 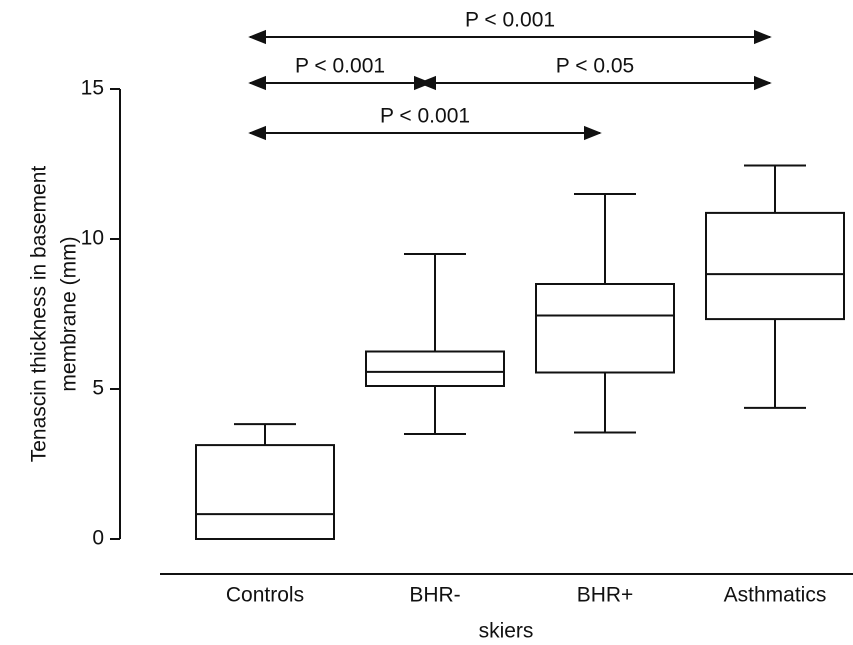 What do you see at coordinates (39, 314) in the screenshot?
I see `y-axis-label: Tenascin thickness in basement` at bounding box center [39, 314].